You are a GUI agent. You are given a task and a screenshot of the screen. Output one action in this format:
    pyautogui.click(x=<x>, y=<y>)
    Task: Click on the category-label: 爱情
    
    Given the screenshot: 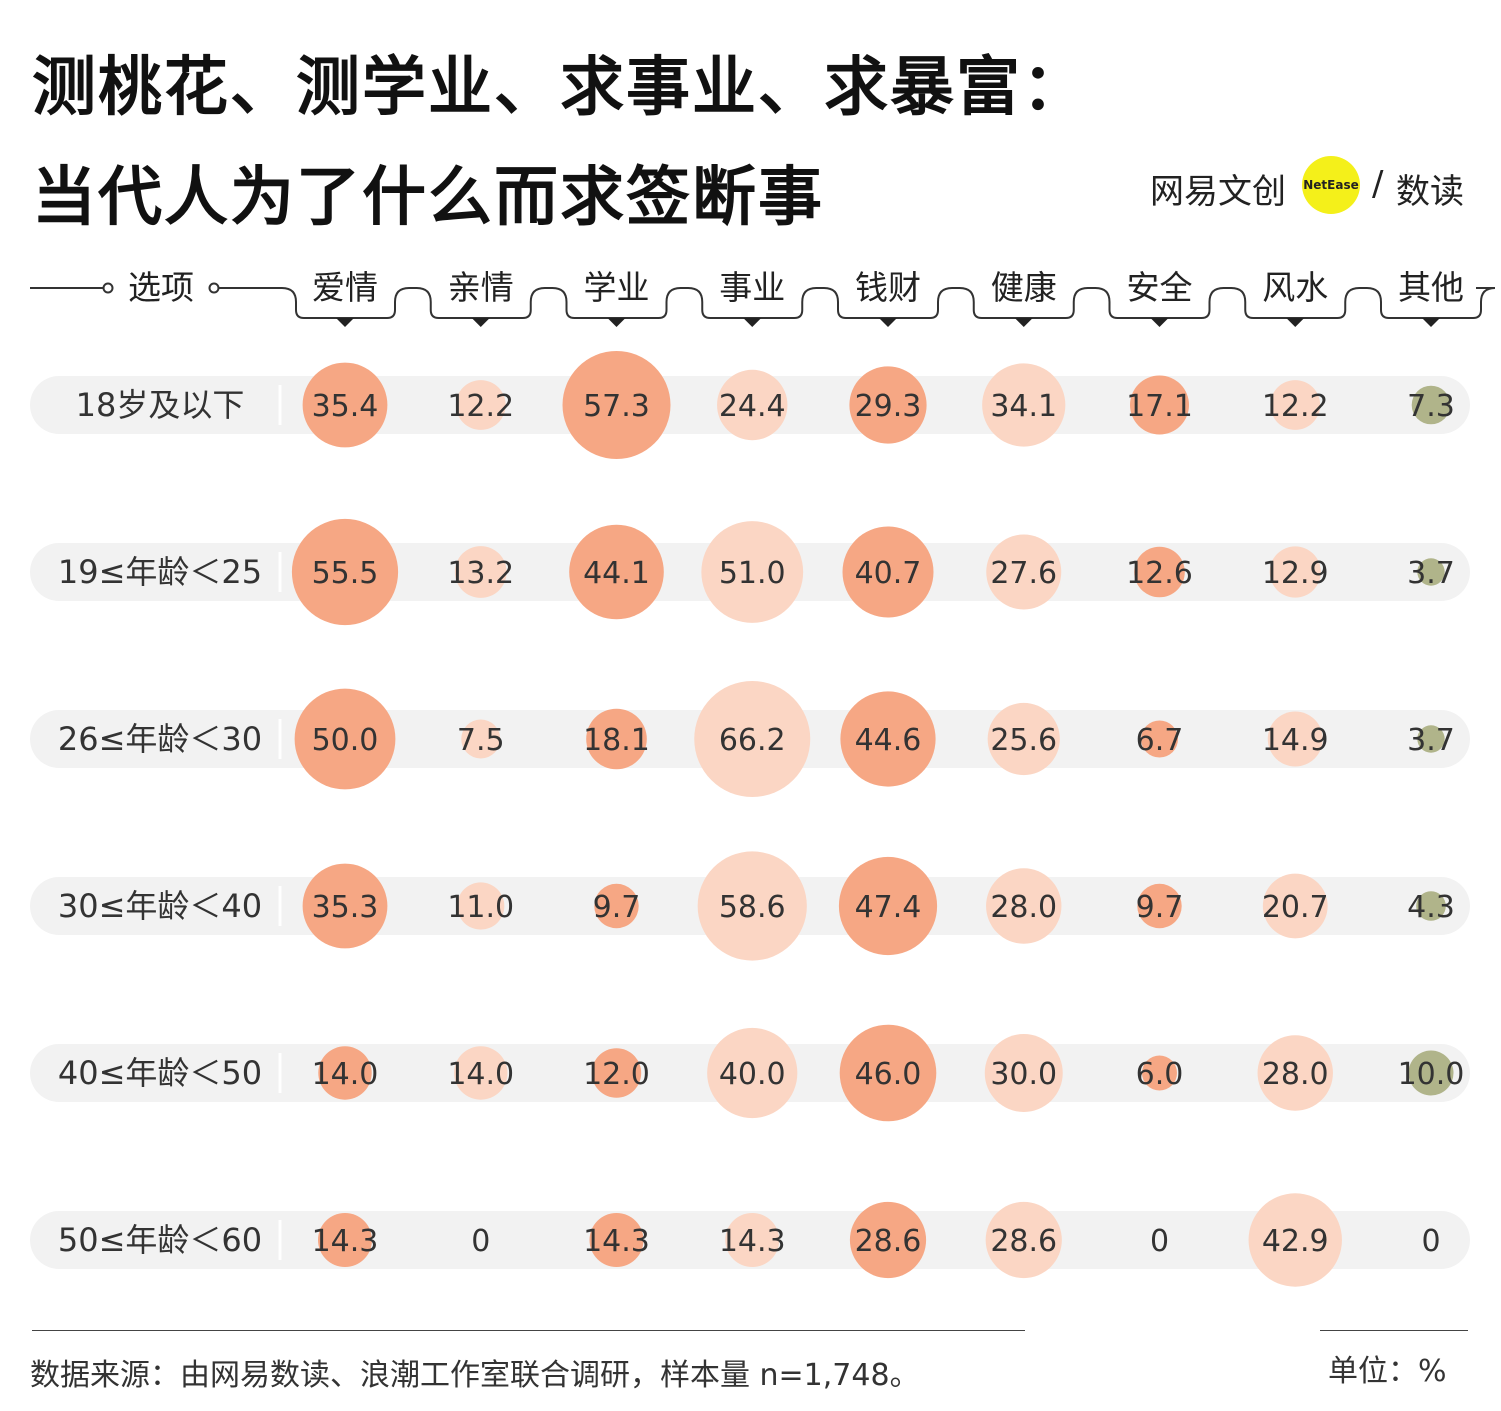 What is the action you would take?
    pyautogui.click(x=345, y=287)
    